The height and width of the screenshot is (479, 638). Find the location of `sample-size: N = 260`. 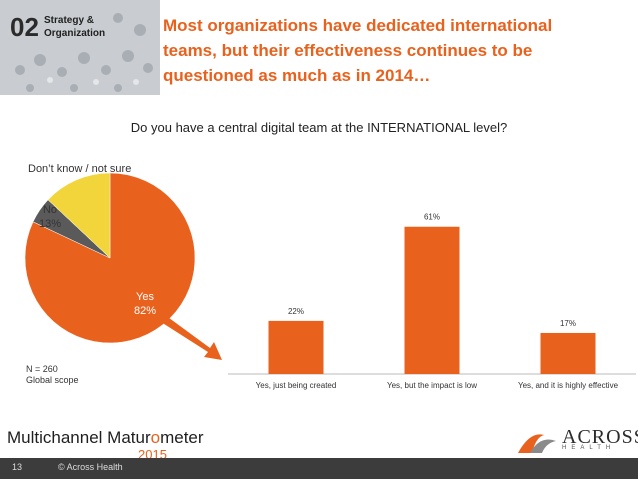

sample-size: N = 260 is located at coordinates (42, 369).